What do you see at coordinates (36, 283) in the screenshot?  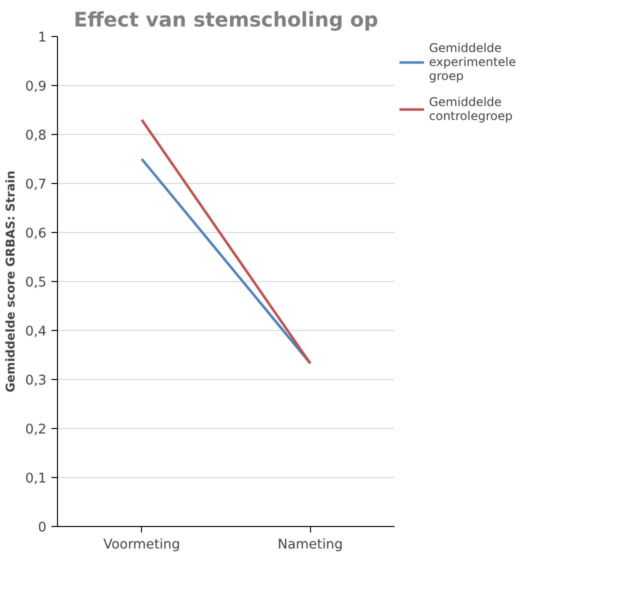 I see `y-tick-label: 0,5` at bounding box center [36, 283].